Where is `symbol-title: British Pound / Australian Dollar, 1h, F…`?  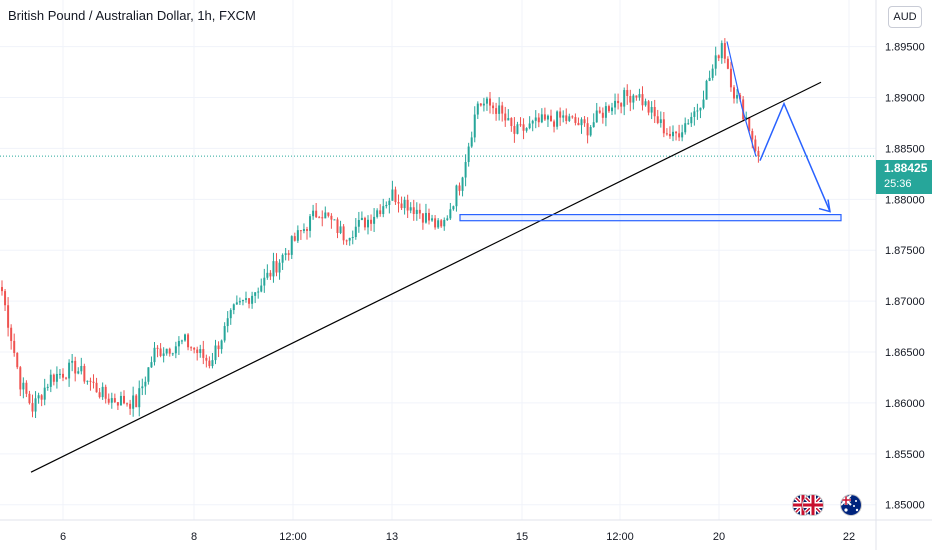
symbol-title: British Pound / Australian Dollar, 1h, F… is located at coordinates (132, 15).